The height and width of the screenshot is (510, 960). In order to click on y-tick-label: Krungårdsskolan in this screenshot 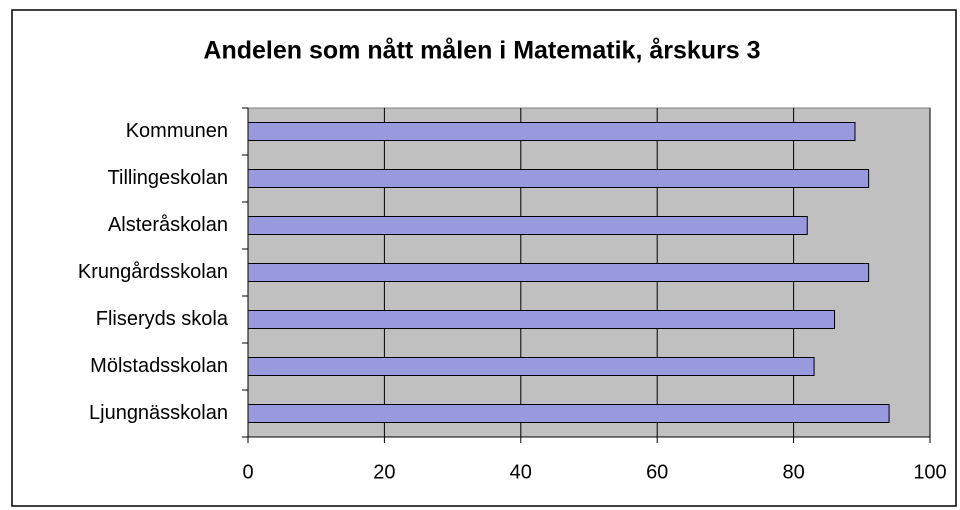, I will do `click(153, 272)`.